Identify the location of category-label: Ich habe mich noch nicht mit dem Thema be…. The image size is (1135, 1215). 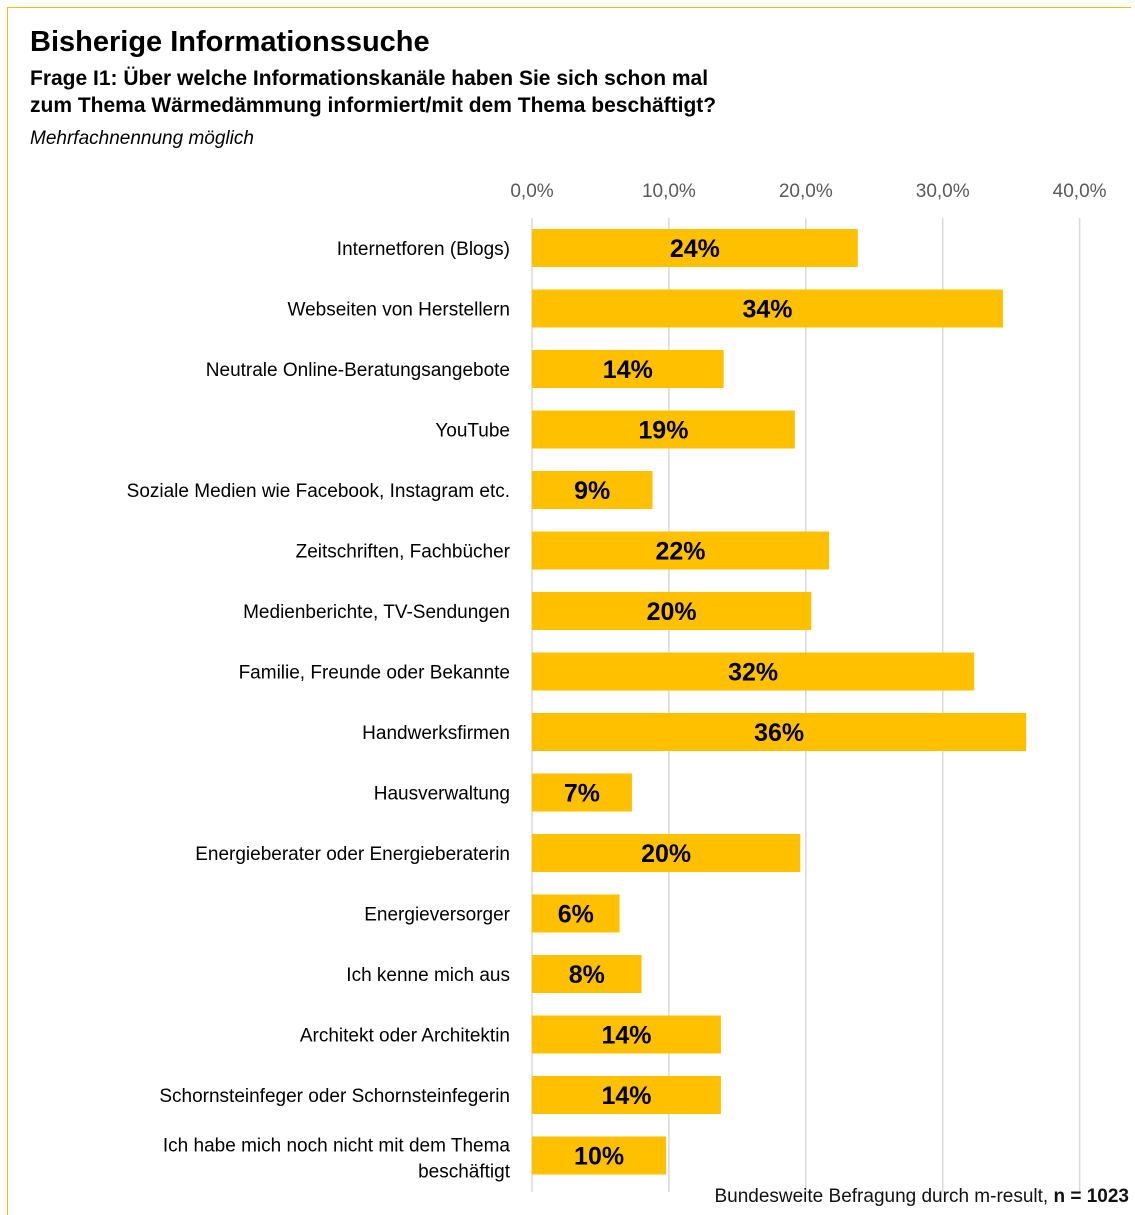
(337, 1159).